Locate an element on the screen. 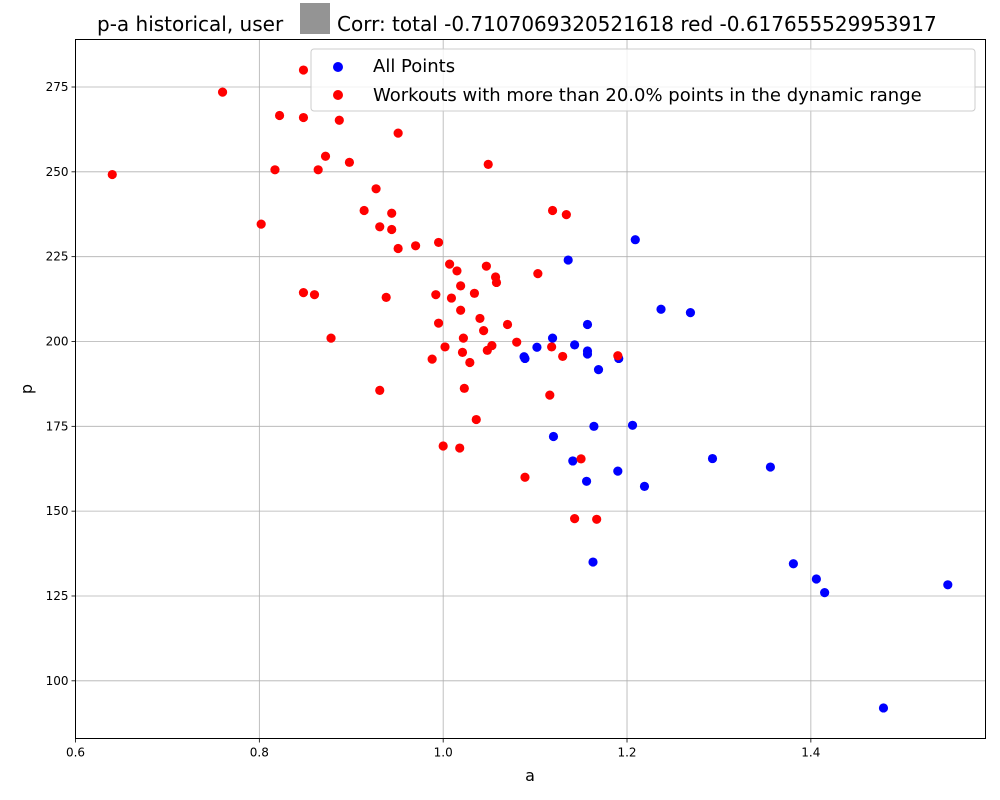  y-tick-label: 200 is located at coordinates (57, 341).